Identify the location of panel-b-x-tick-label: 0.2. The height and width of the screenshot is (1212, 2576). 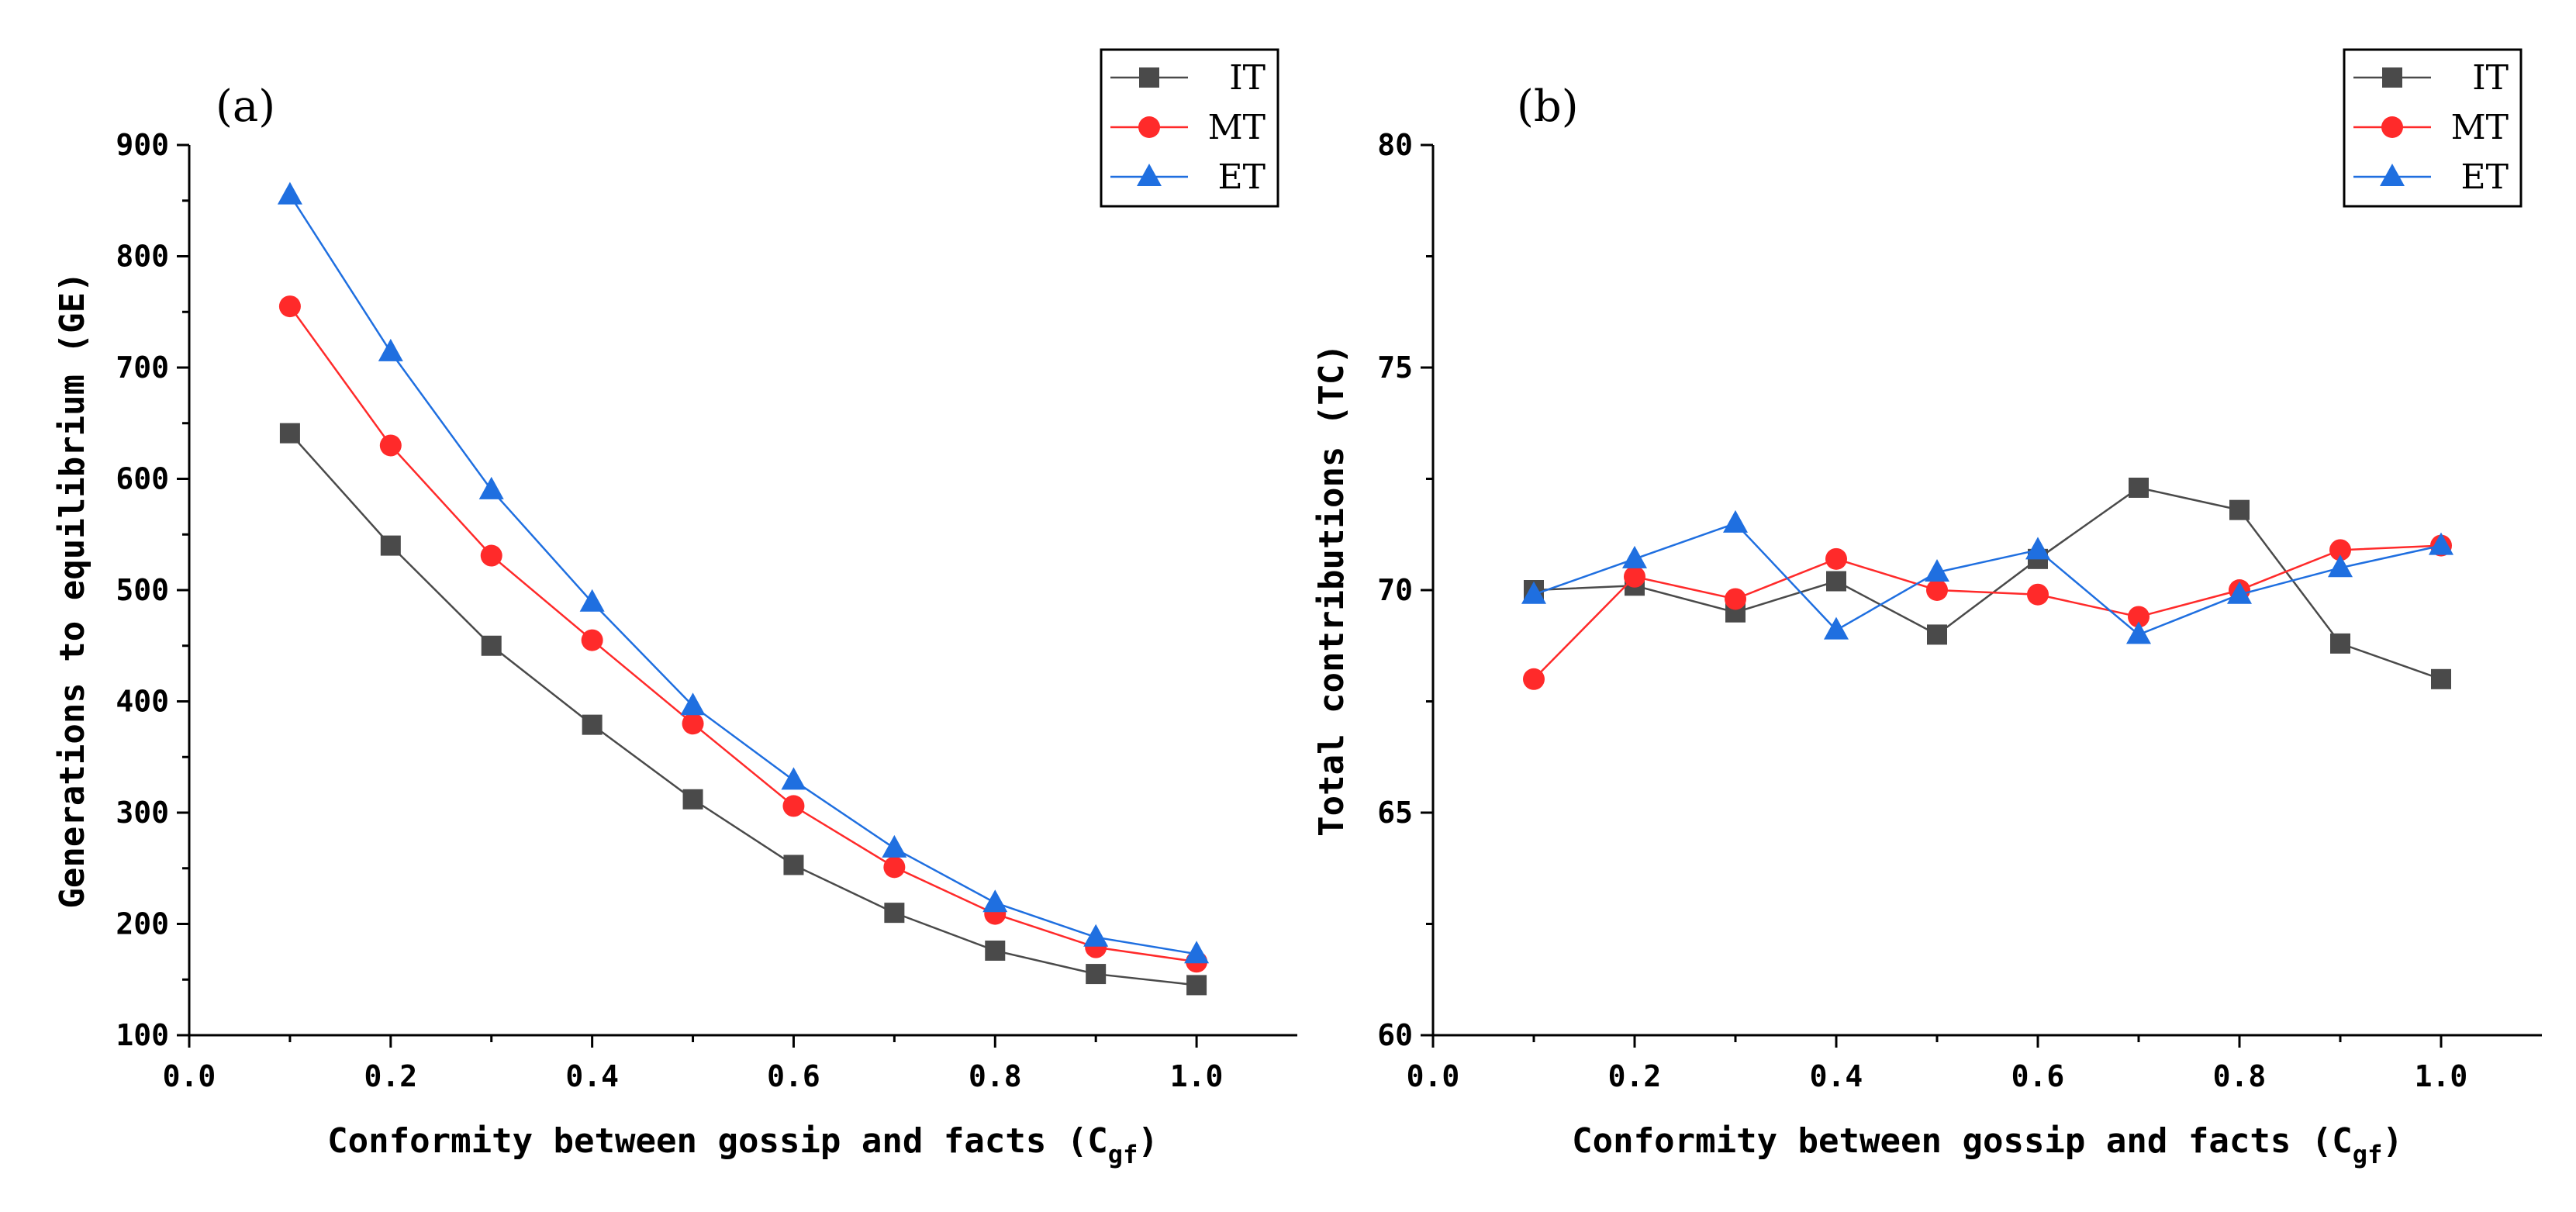
(1635, 1076).